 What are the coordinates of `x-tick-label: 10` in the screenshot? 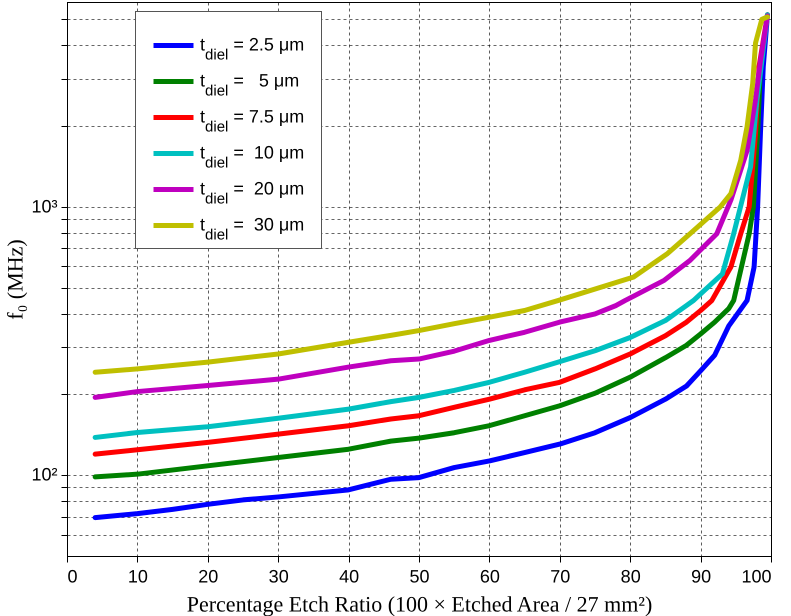 It's located at (138, 576).